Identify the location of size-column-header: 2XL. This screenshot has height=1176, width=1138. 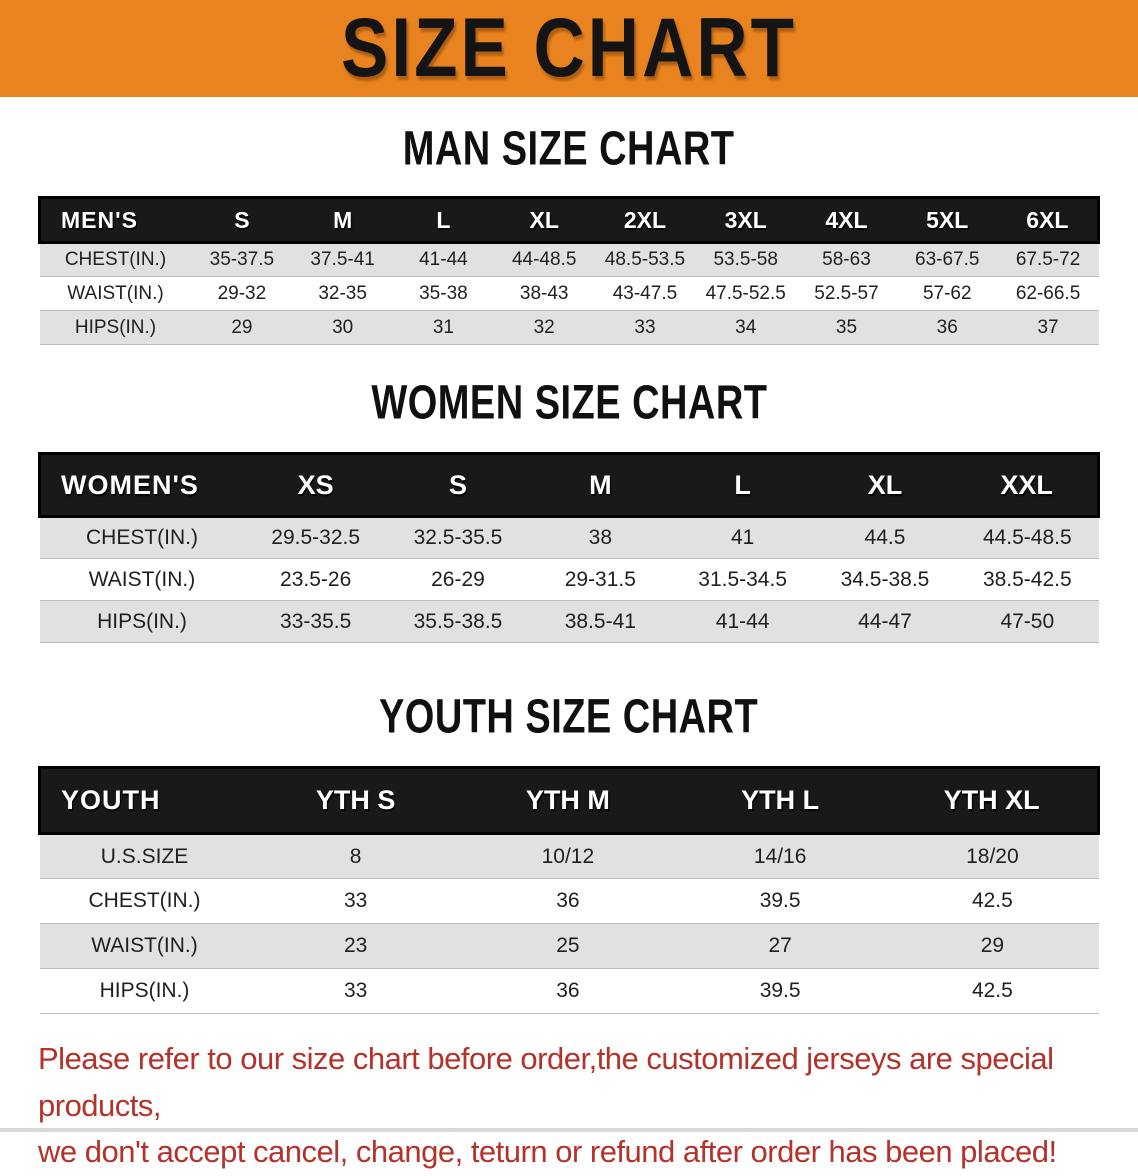
(645, 220).